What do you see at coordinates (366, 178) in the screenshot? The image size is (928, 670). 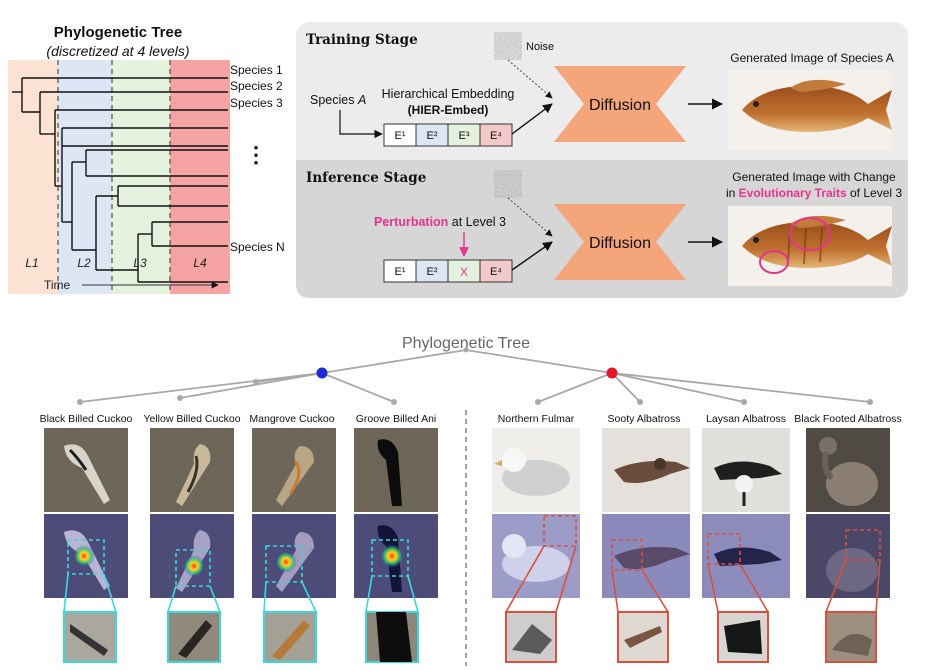 I see `inference-stage-label: Inference Stage` at bounding box center [366, 178].